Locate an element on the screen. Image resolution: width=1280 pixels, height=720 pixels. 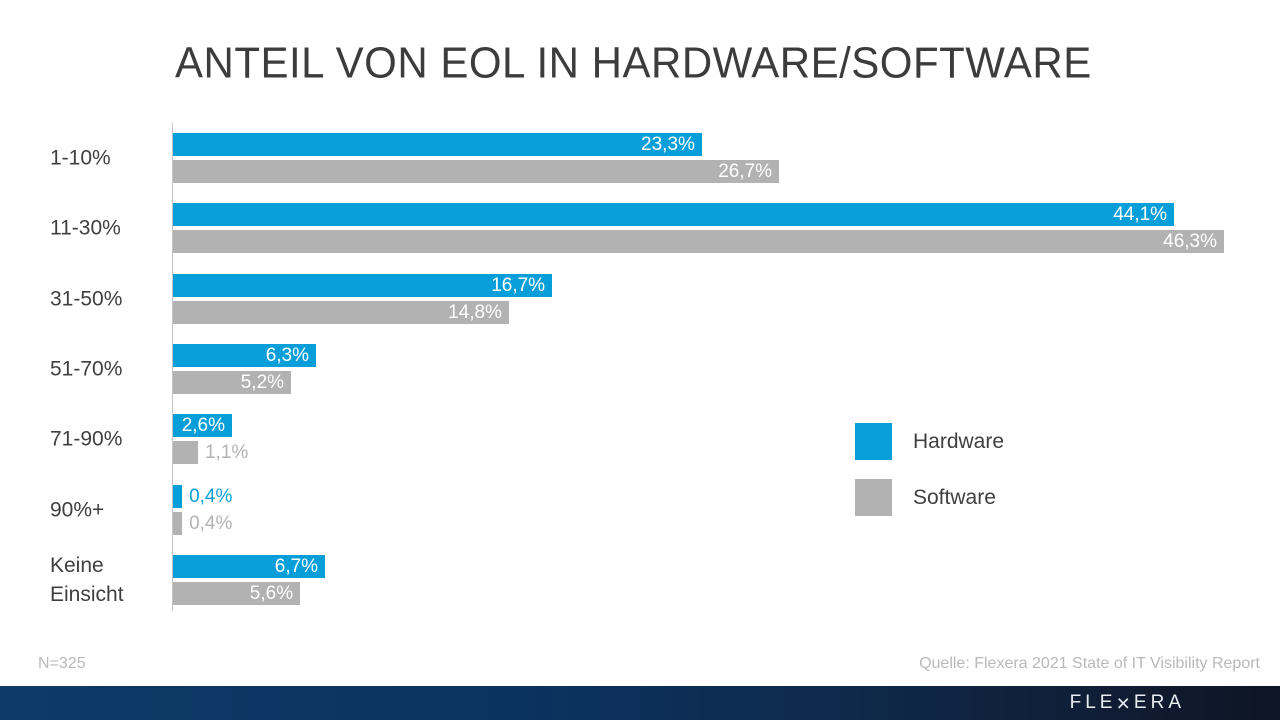
y-axis-line is located at coordinates (172, 367).